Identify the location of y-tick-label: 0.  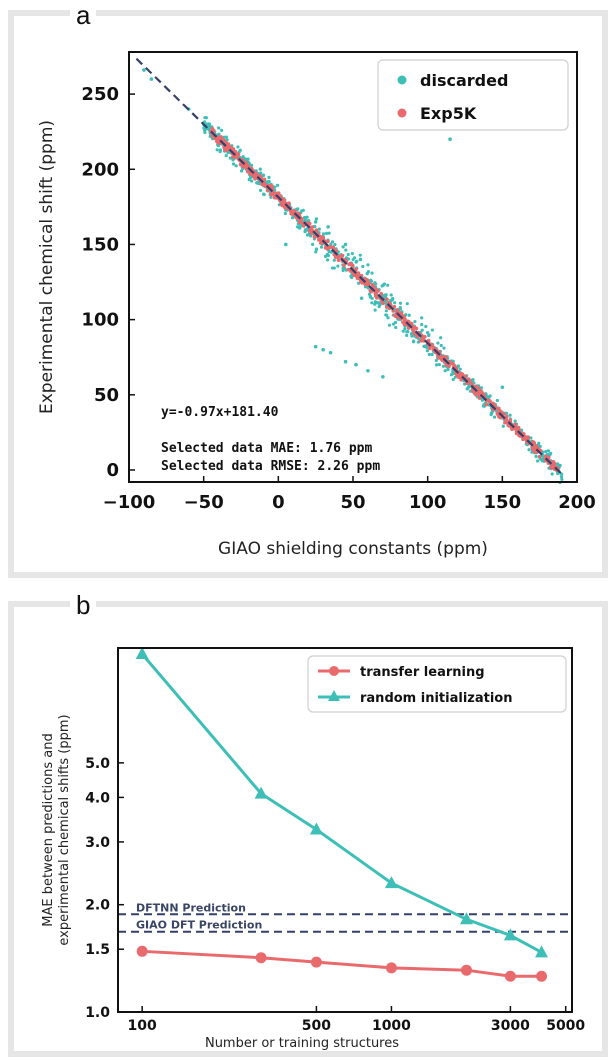
(112, 470).